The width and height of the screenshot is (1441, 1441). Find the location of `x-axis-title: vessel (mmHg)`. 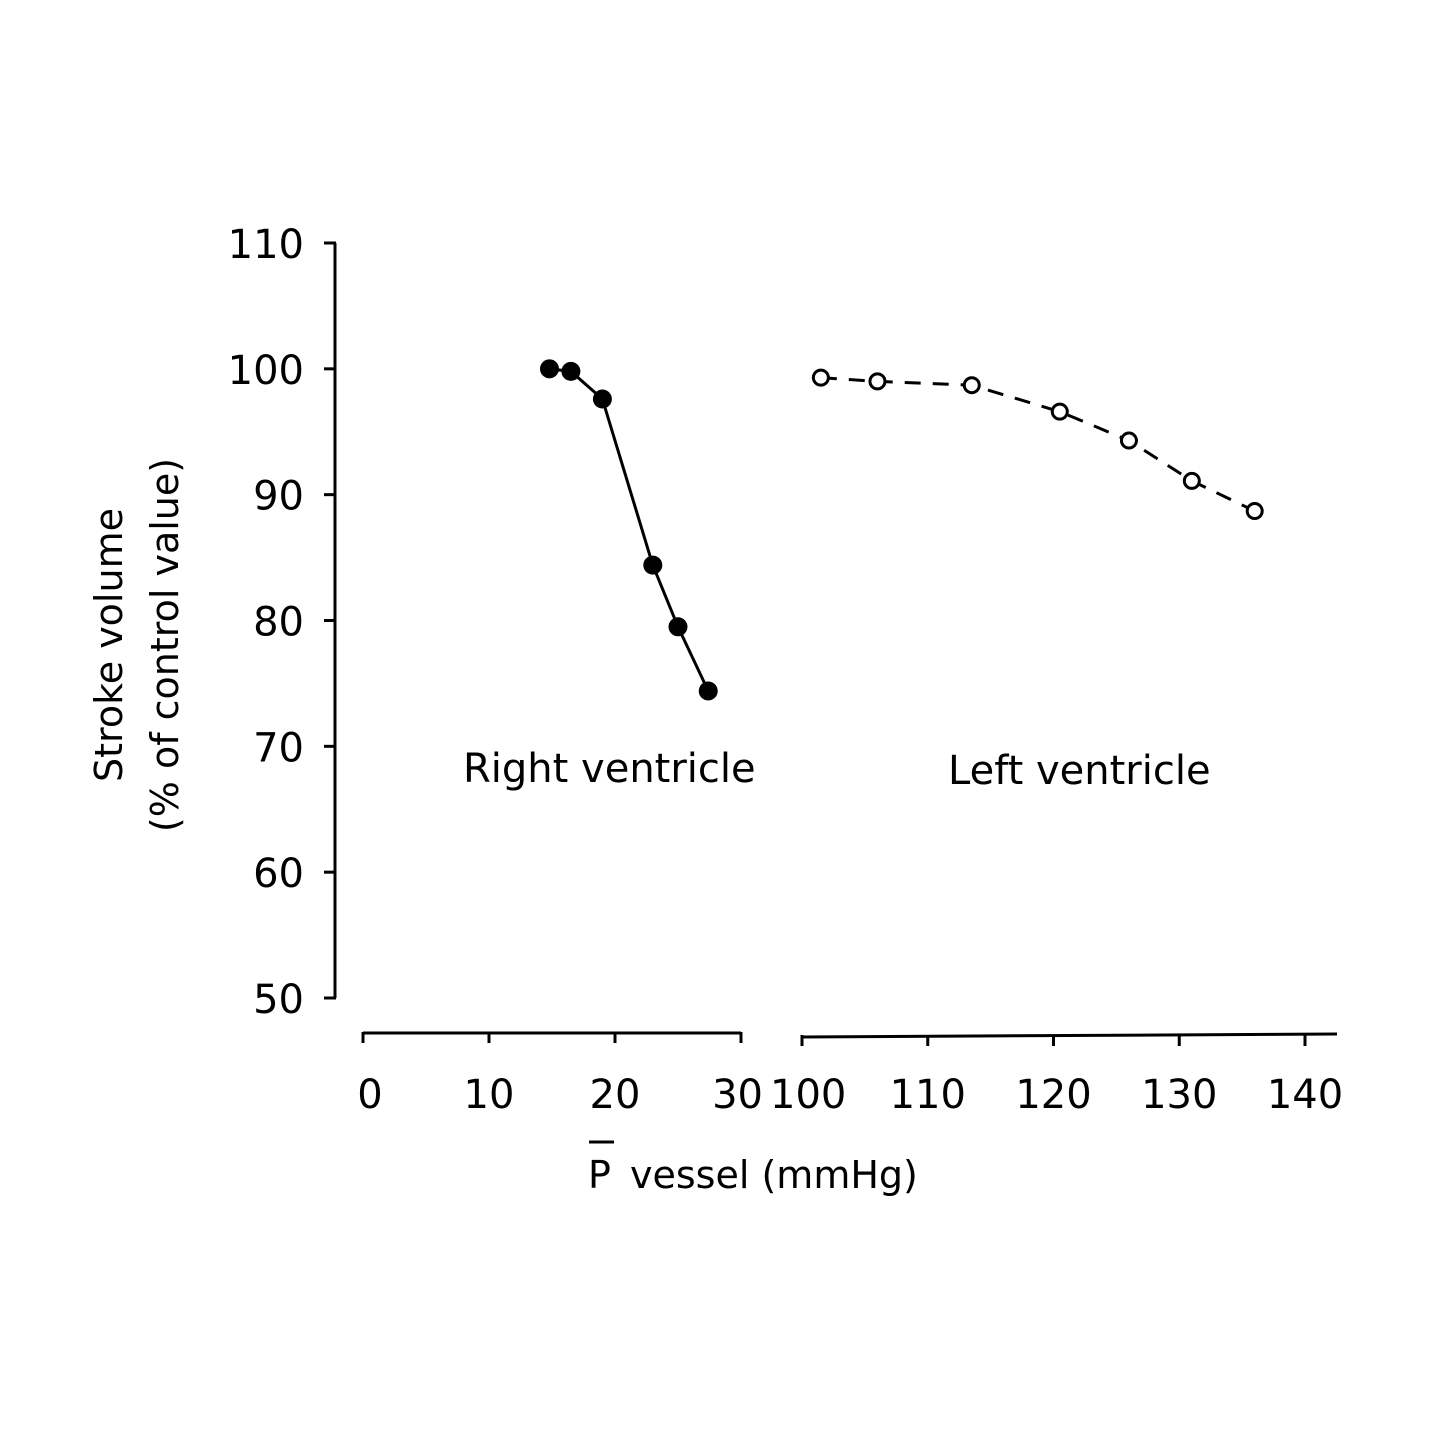

x-axis-title: vessel (mmHg) is located at coordinates (774, 1175).